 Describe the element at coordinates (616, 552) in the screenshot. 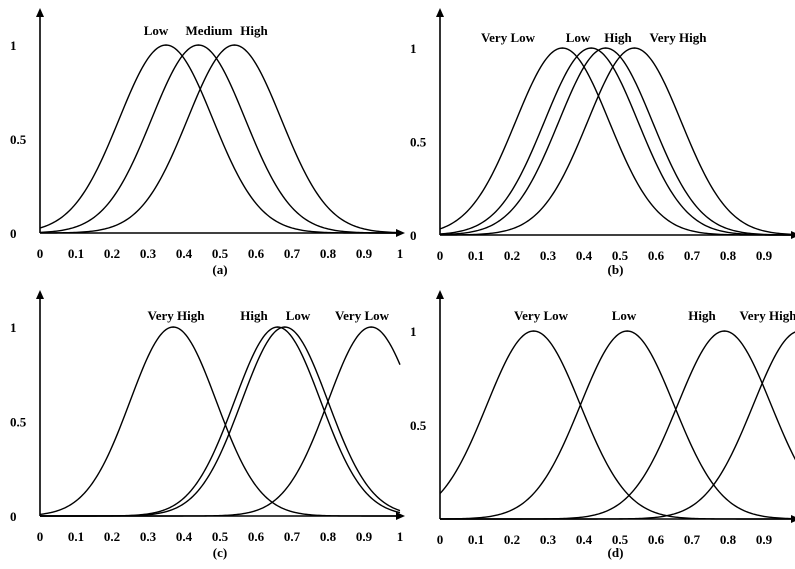

I see `panel-caption: (d)` at that location.